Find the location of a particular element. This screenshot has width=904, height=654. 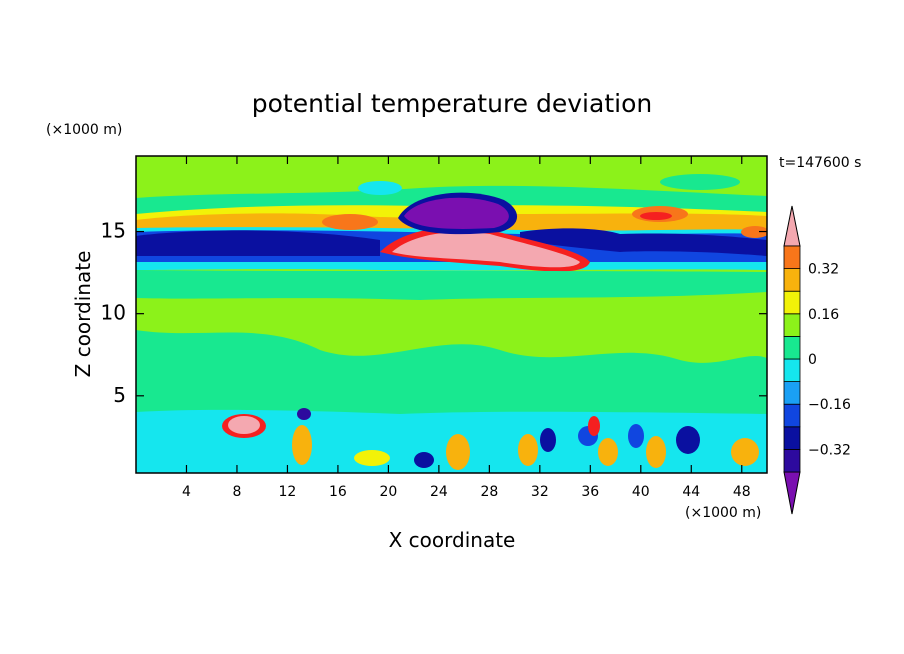

y-tick-label: 10 is located at coordinates (113, 313).